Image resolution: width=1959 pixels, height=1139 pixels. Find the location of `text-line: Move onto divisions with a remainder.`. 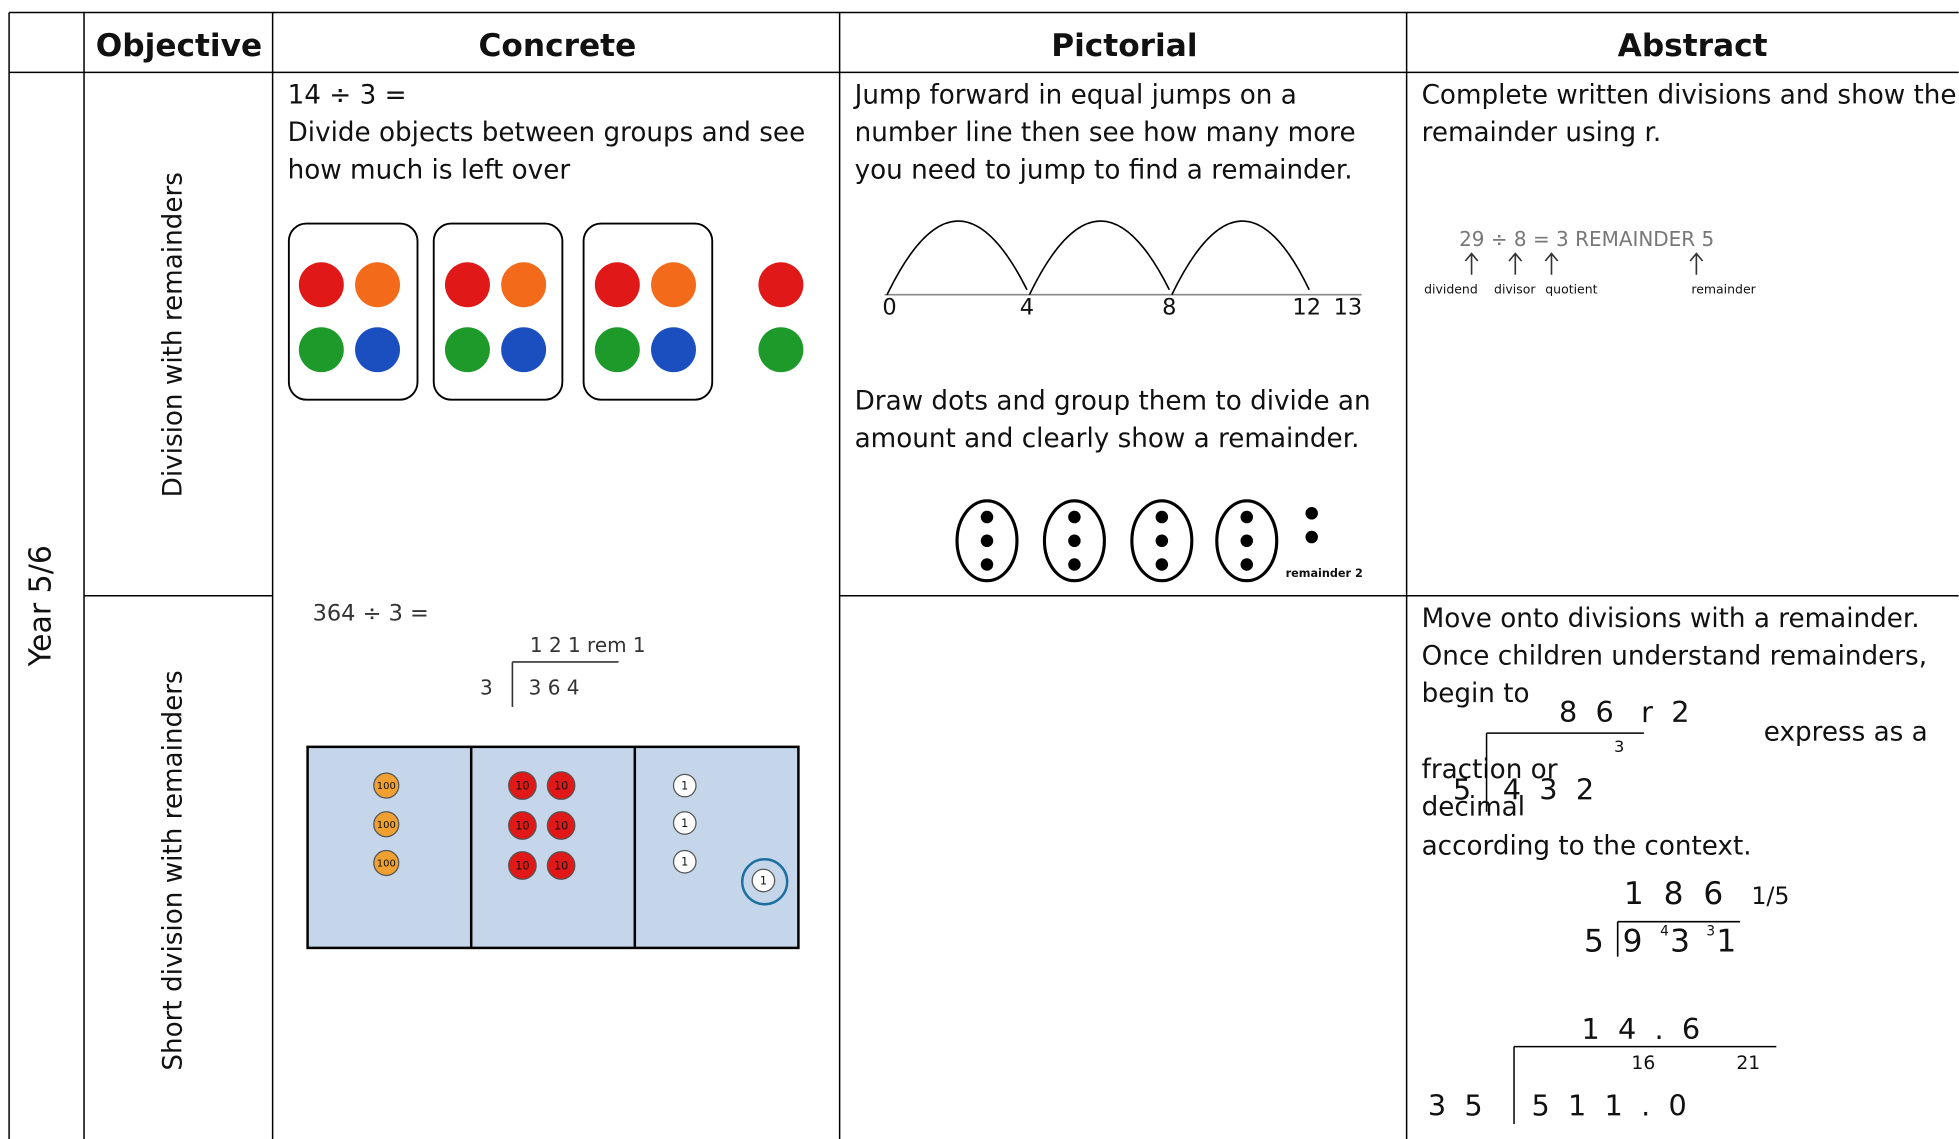

text-line: Move onto divisions with a remainder. is located at coordinates (1671, 619).